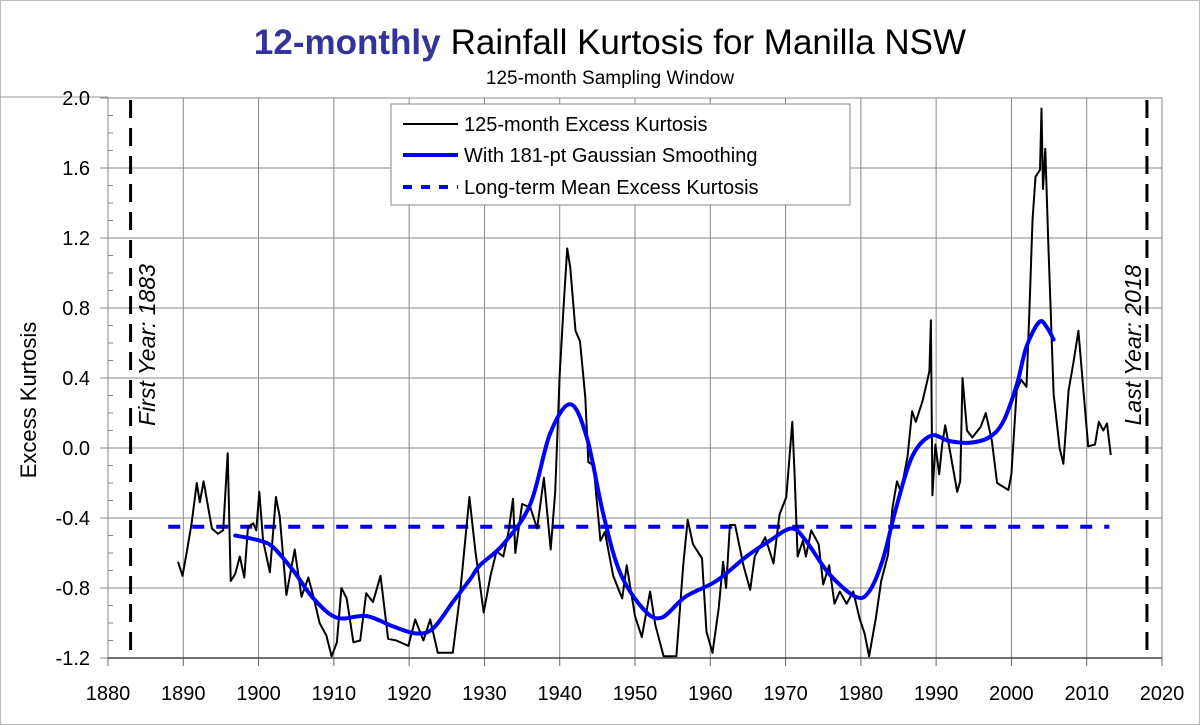 The image size is (1200, 725). Describe the element at coordinates (73, 659) in the screenshot. I see `y-tick-label: -1.2` at that location.